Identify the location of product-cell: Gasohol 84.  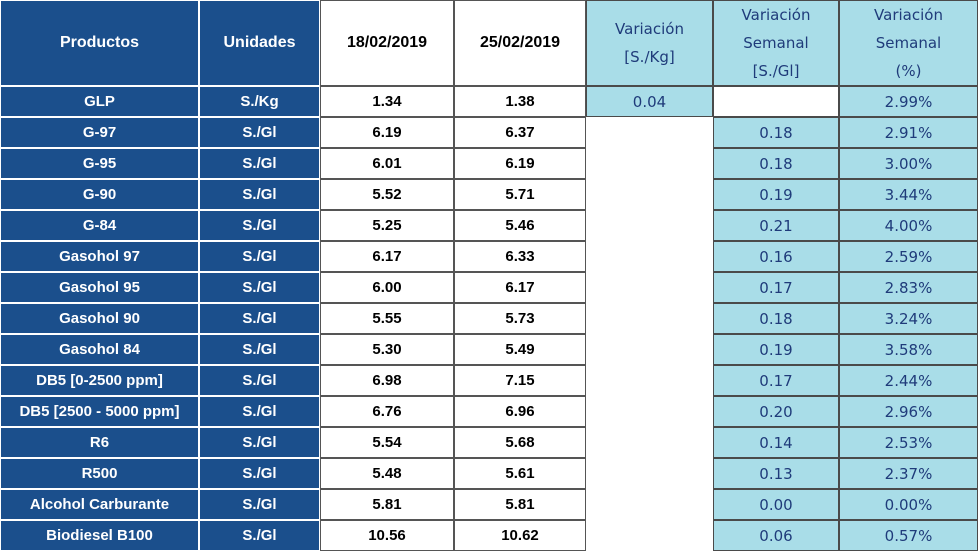
(99, 349).